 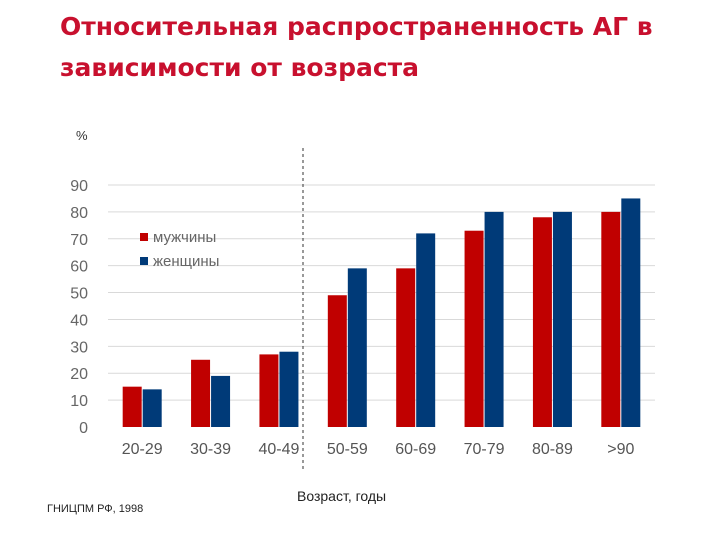 What do you see at coordinates (342, 496) in the screenshot?
I see `x-axis-label: Возраст, годы` at bounding box center [342, 496].